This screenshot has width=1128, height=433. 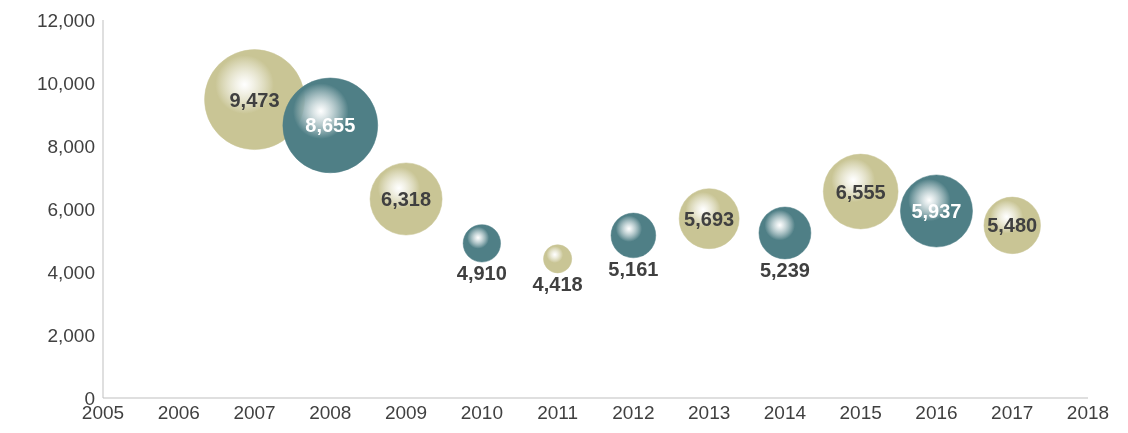 I want to click on x-tick-label: 2009, so click(x=406, y=413).